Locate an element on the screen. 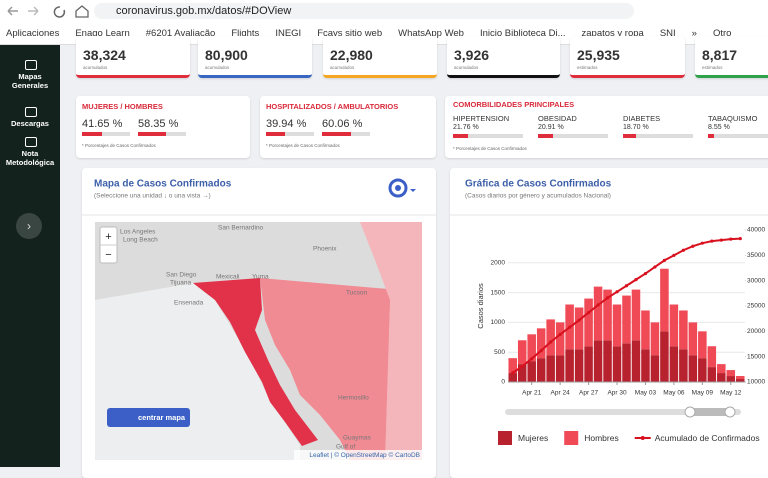 The width and height of the screenshot is (768, 478). comorbidities-card is located at coordinates (606, 127).